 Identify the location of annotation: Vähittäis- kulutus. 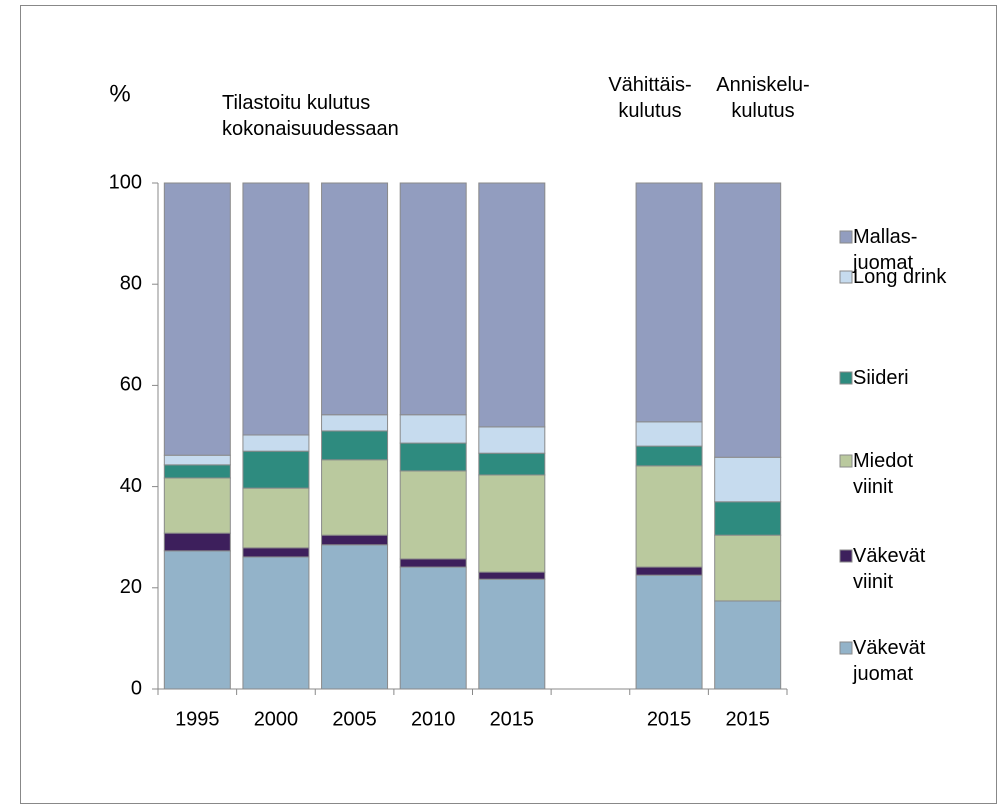
(650, 98).